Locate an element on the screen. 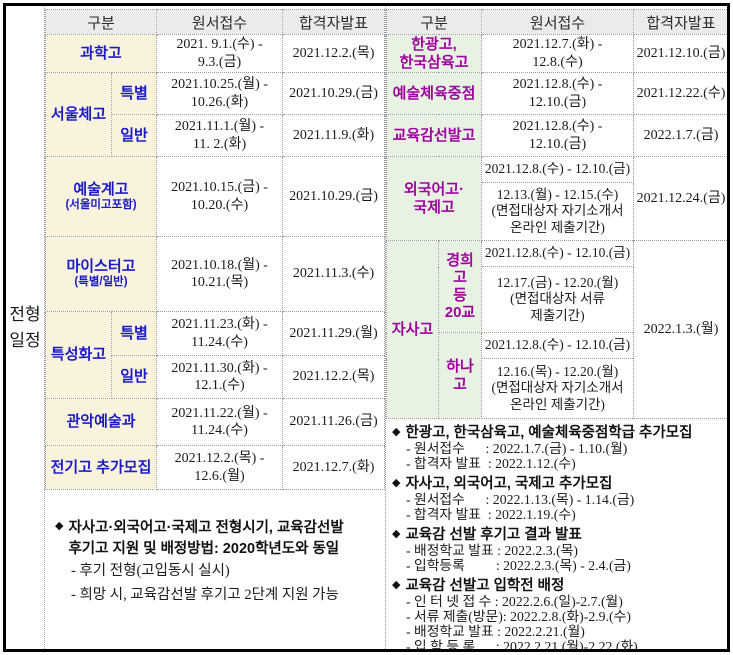 The height and width of the screenshot is (655, 733). right-header-category: 구분 is located at coordinates (434, 22).